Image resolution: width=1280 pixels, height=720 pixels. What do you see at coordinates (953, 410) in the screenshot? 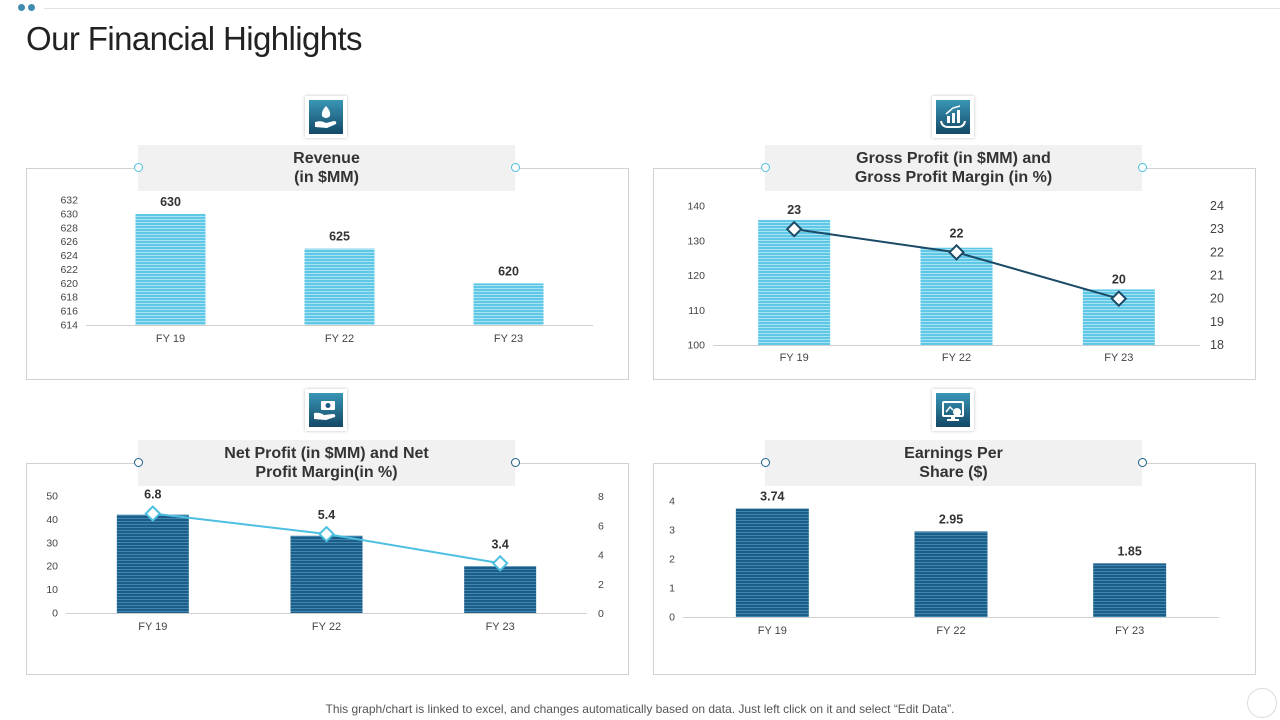
I see `eps-icon-box` at bounding box center [953, 410].